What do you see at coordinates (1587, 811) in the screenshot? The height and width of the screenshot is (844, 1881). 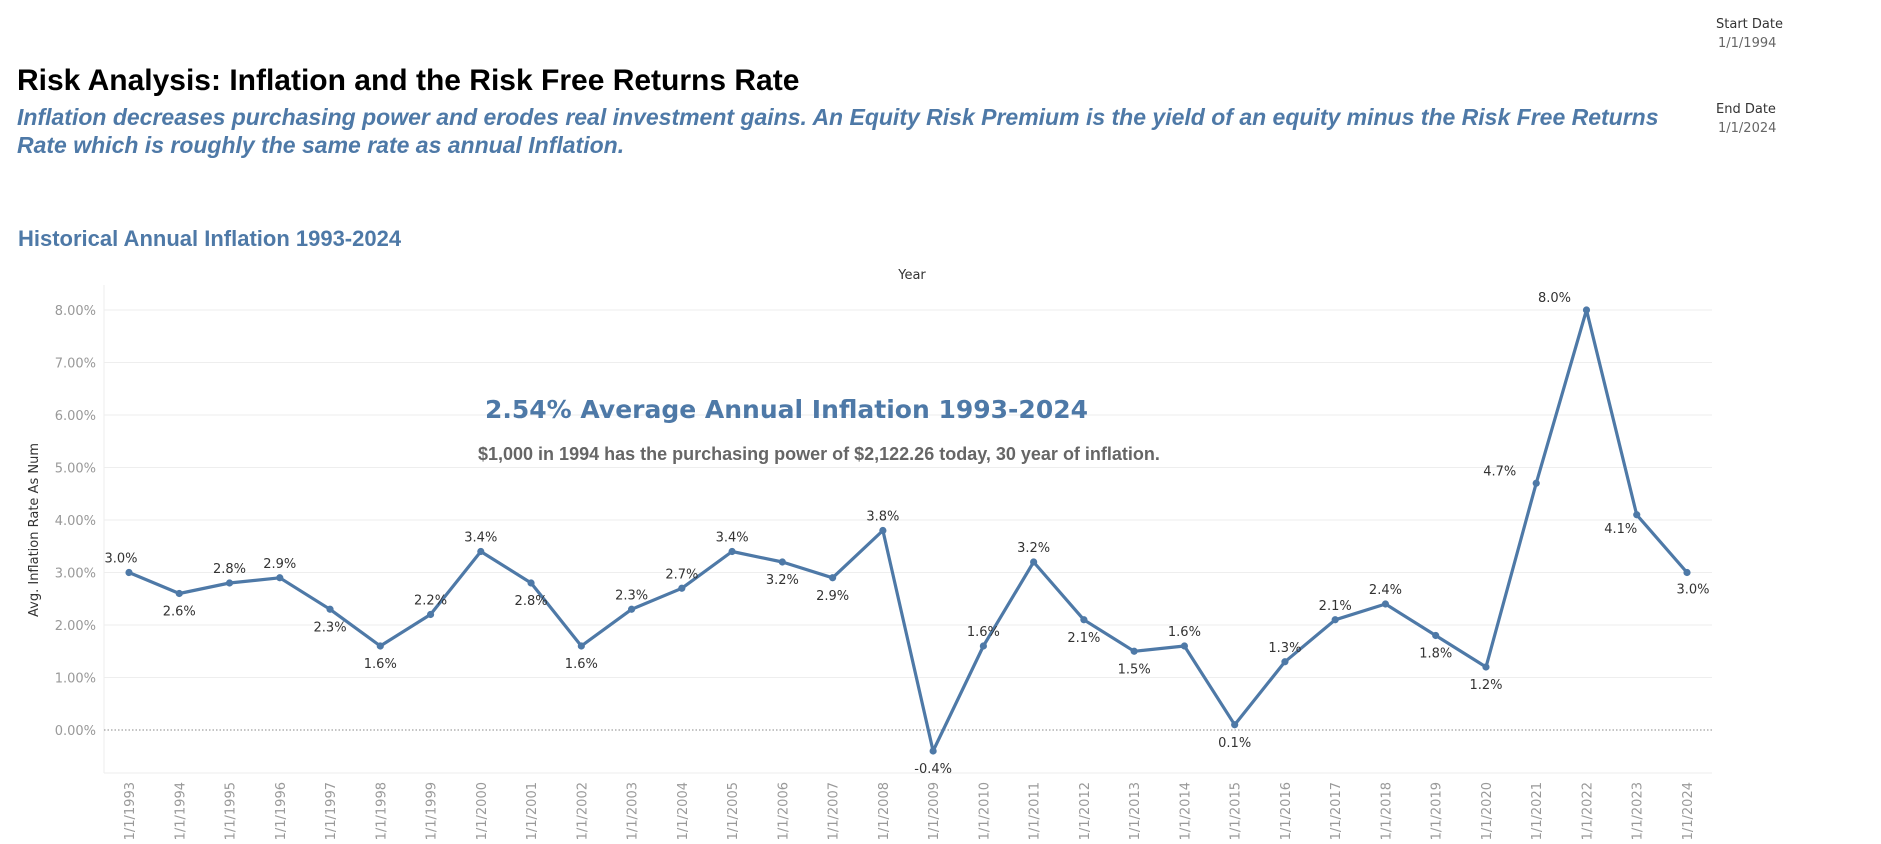 I see `x-tick-label: 1/1/2022` at bounding box center [1587, 811].